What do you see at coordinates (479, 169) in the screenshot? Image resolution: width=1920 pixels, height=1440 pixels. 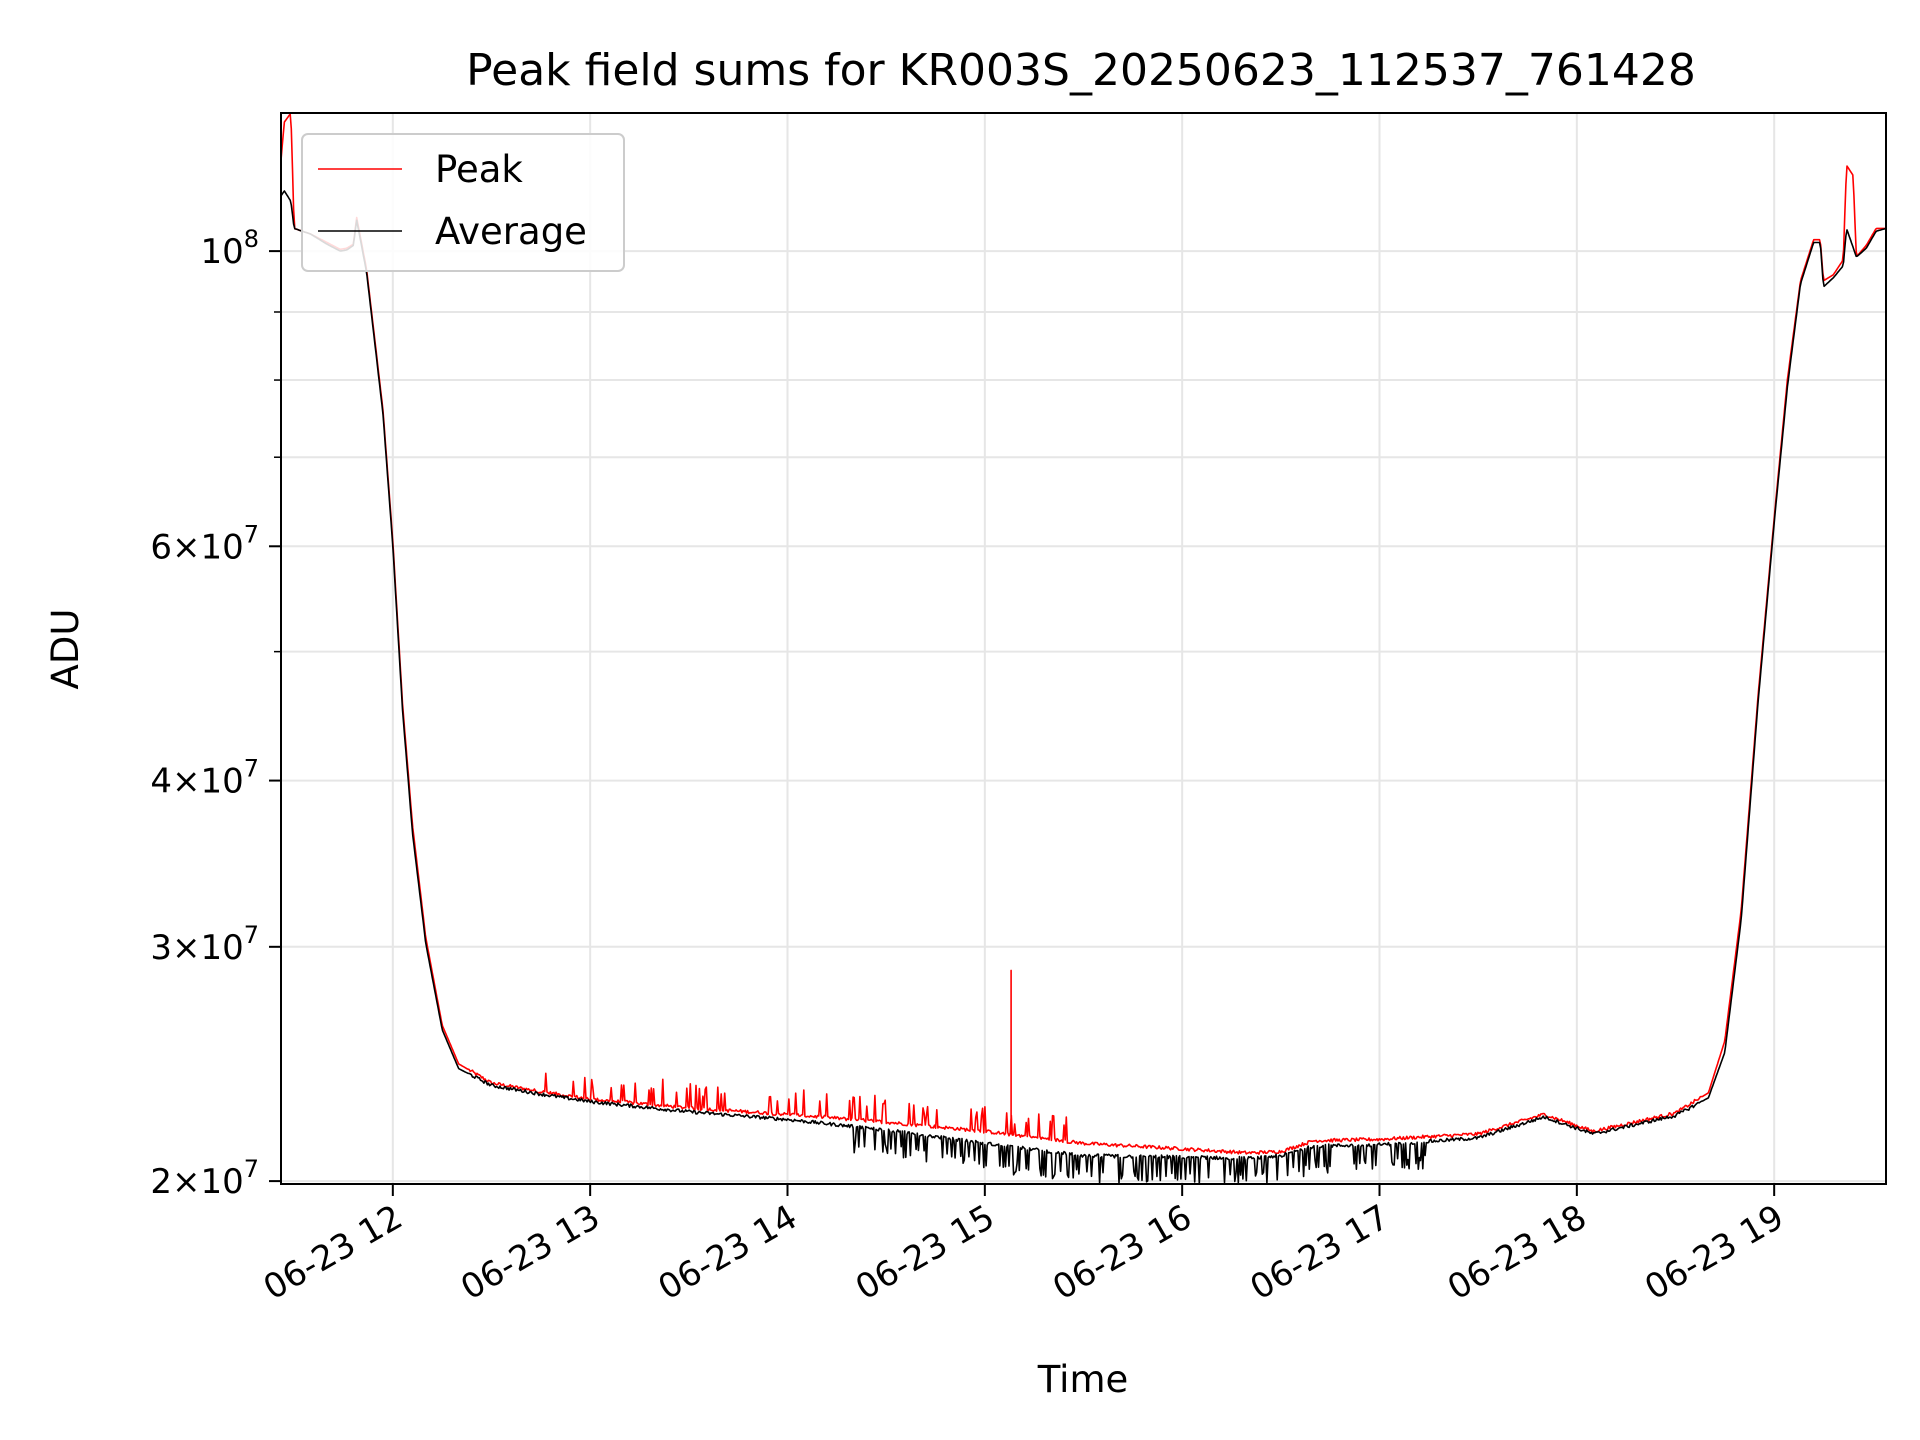 I see `legend-label-peak: Peak` at bounding box center [479, 169].